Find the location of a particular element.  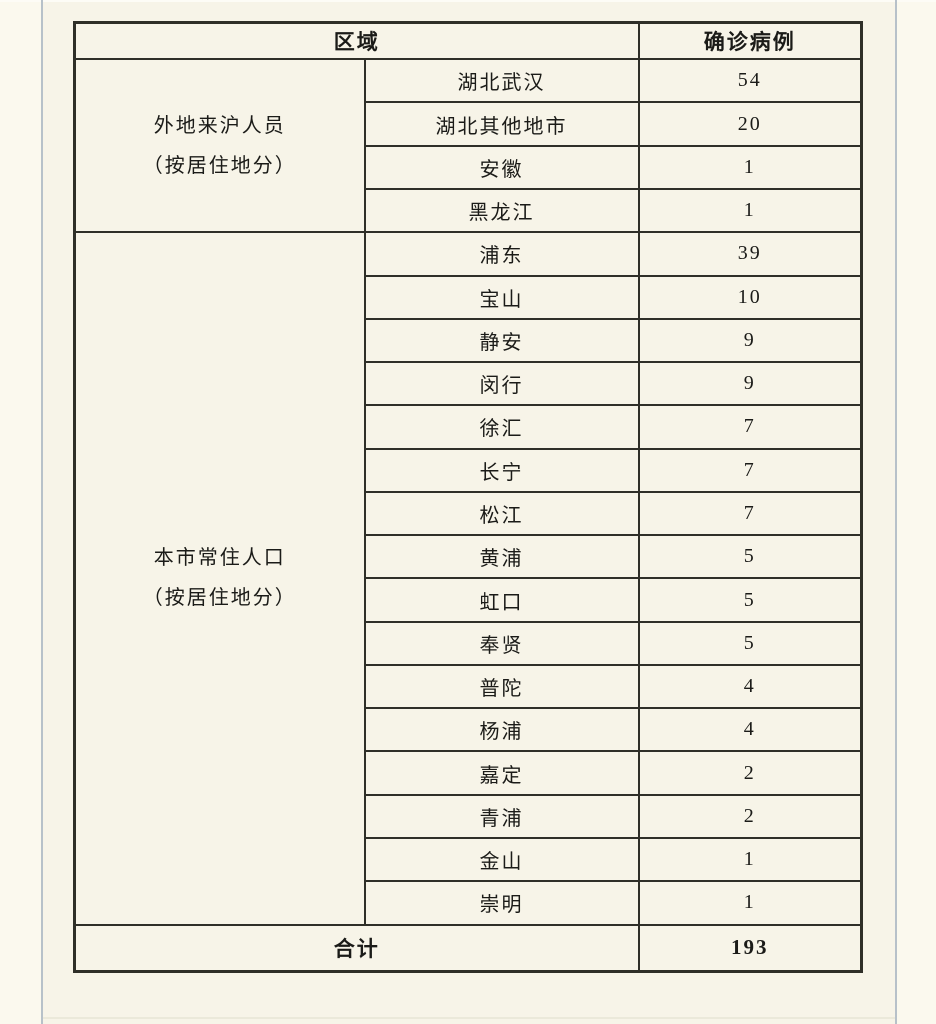

category-line: 本市常住人口 is located at coordinates (219, 558).